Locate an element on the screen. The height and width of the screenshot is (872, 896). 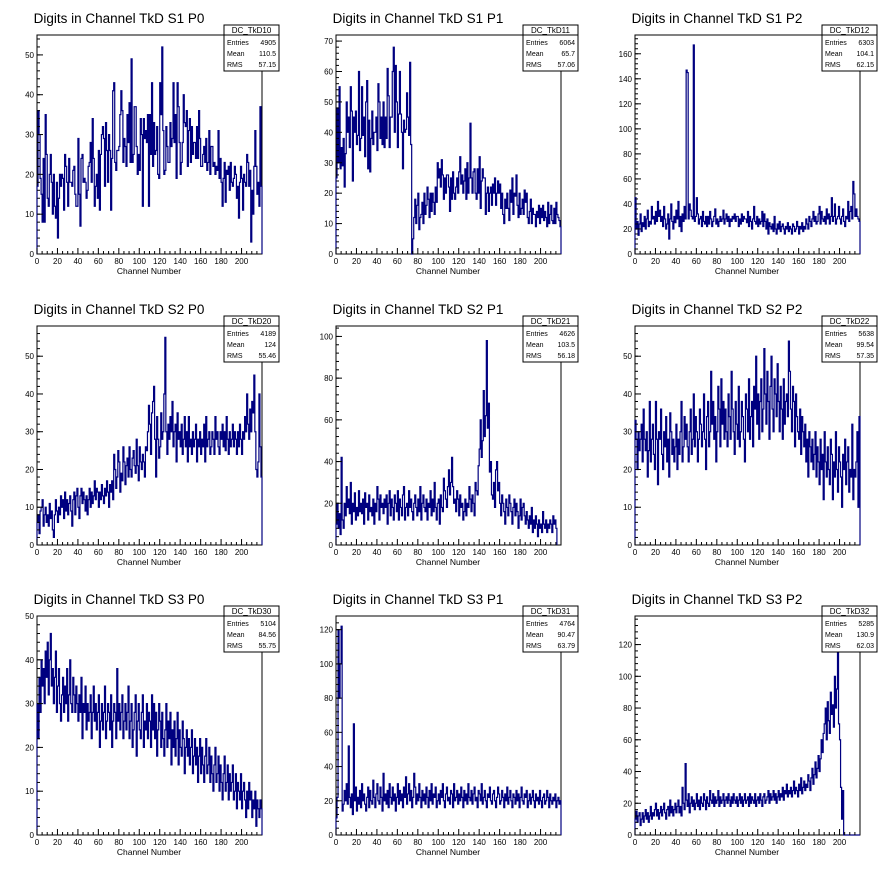
stats-value-entries: 5285 is located at coordinates (866, 624).